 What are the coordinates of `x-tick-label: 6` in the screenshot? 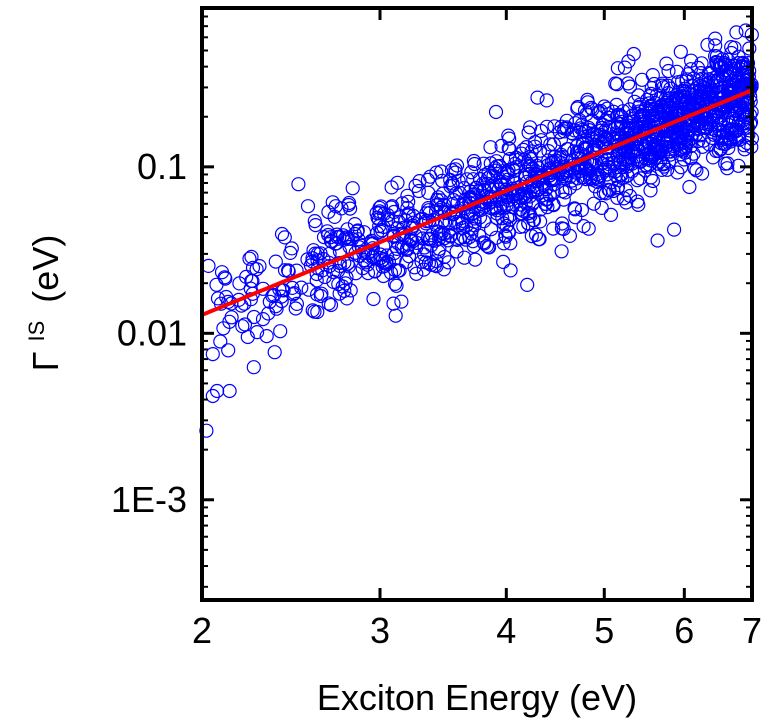 It's located at (684, 630).